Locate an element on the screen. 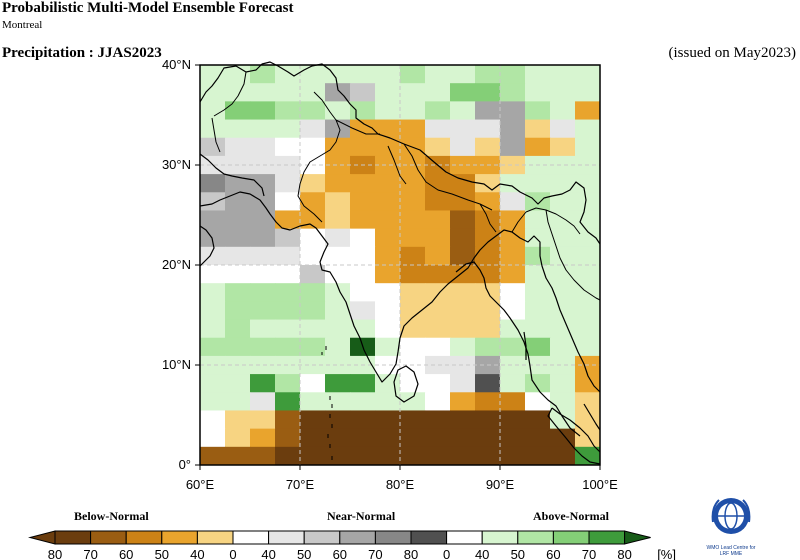  wmo-logo-line1: WMO Lead Centre for is located at coordinates (731, 548).